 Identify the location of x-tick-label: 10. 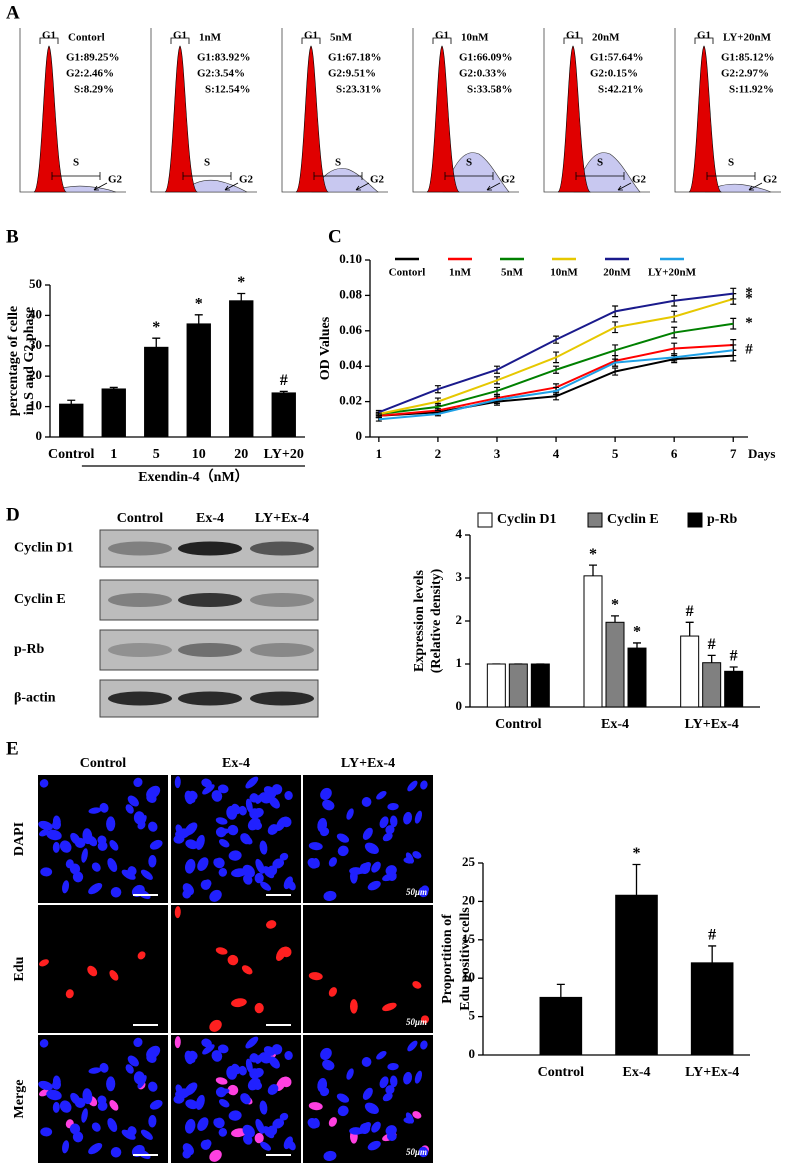
(199, 454).